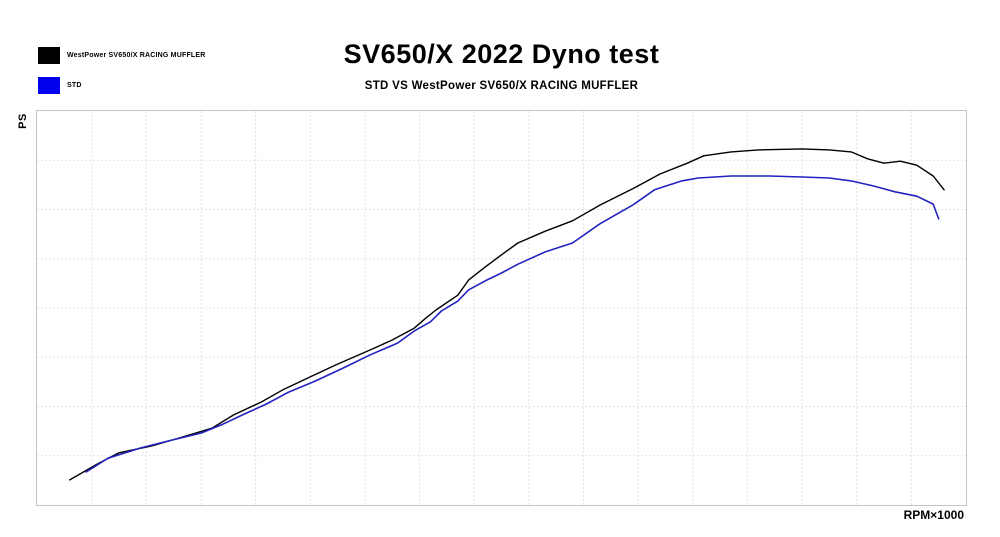 The image size is (1000, 537). What do you see at coordinates (501, 86) in the screenshot?
I see `chart-subtitle: STD VS WestPower SV650/X RACING MUFFLER` at bounding box center [501, 86].